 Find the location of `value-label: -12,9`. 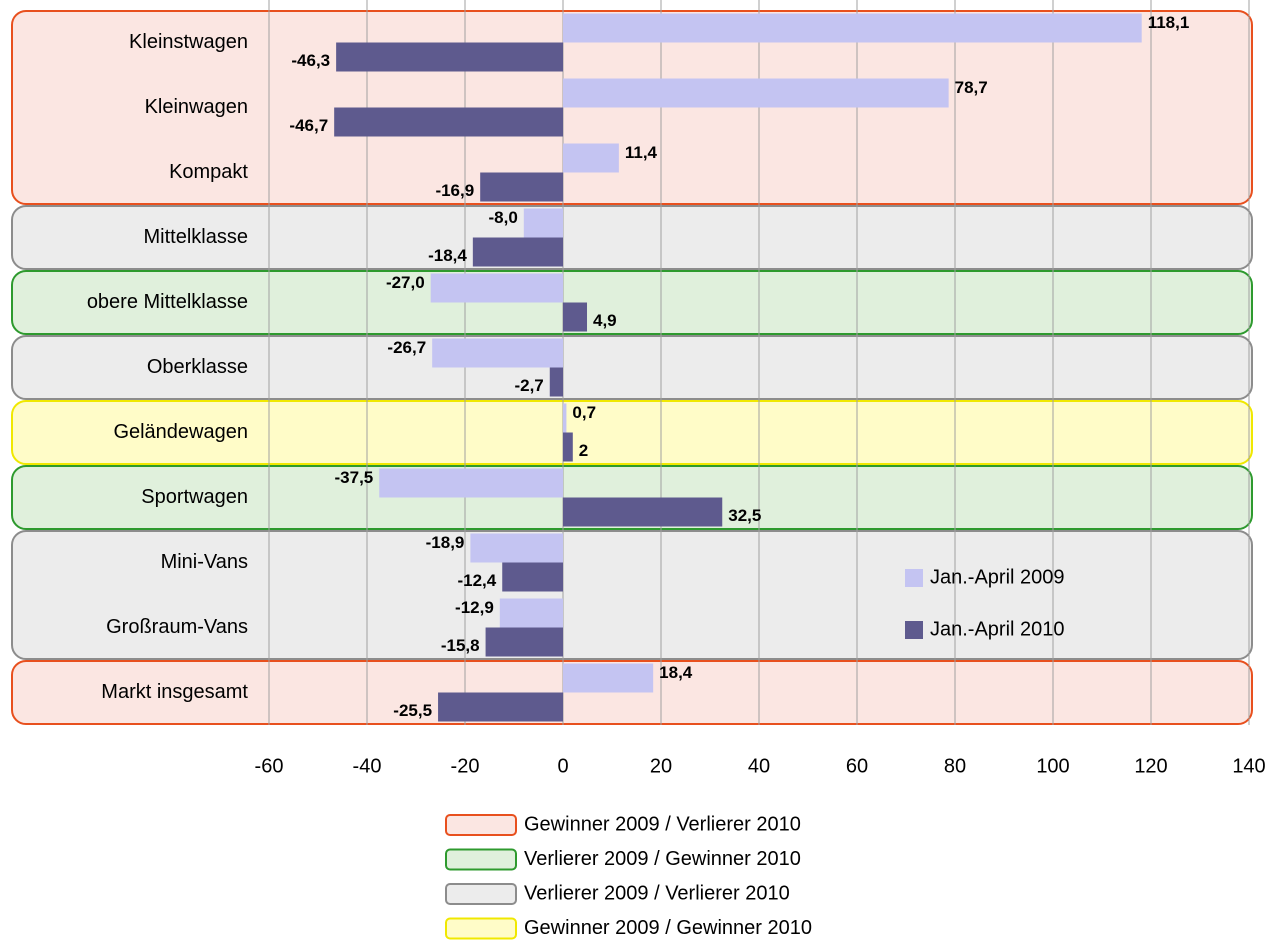

value-label: -12,9 is located at coordinates (474, 607).